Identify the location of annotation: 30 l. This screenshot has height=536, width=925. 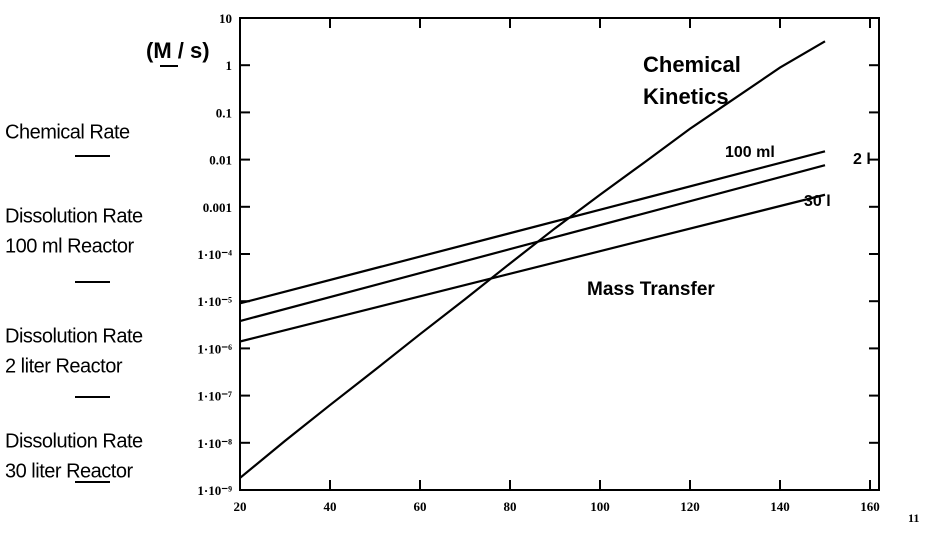
(817, 201).